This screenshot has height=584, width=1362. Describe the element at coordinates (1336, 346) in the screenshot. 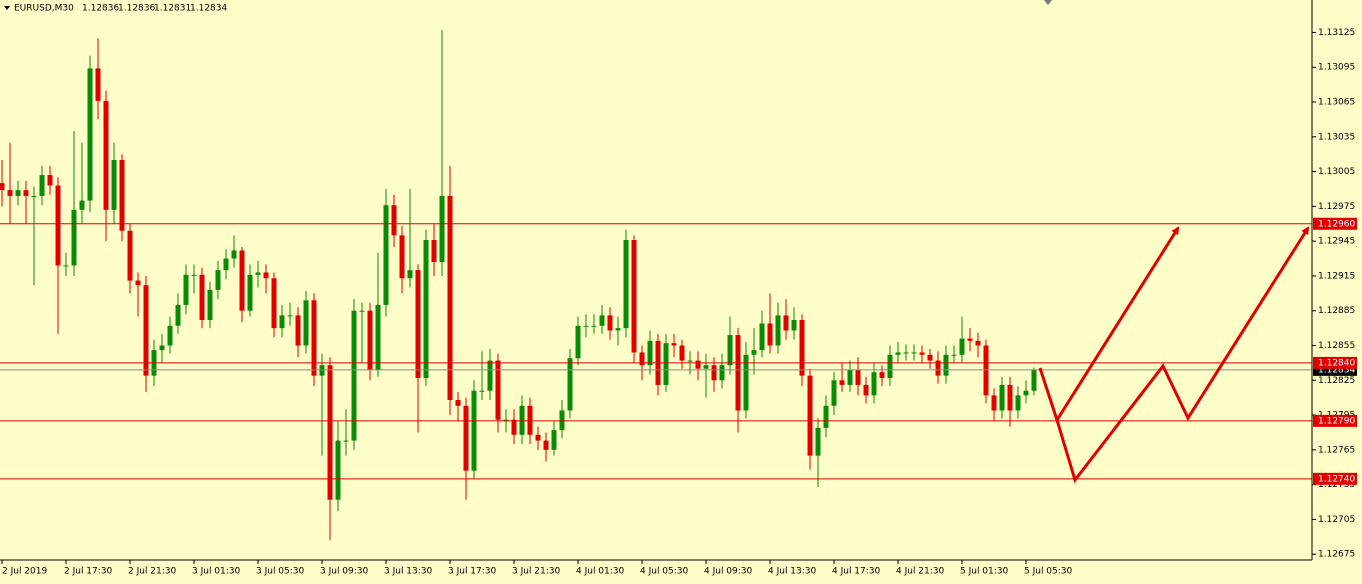

I see `y-tick-label: 1.12855` at that location.